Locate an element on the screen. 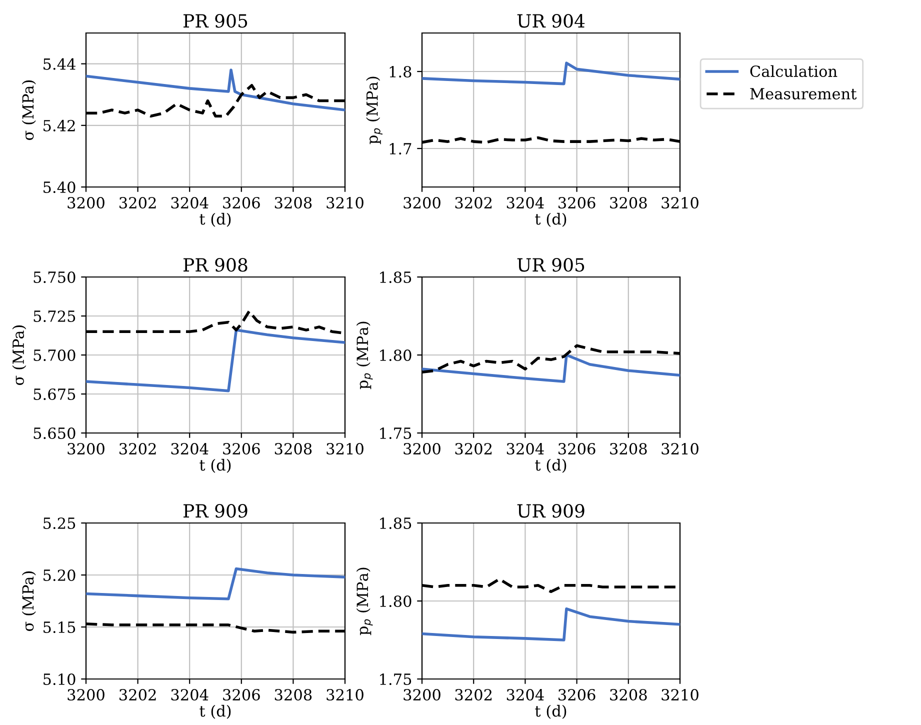 This screenshot has height=725, width=921. y-tick-label: 5.650 is located at coordinates (55, 433).